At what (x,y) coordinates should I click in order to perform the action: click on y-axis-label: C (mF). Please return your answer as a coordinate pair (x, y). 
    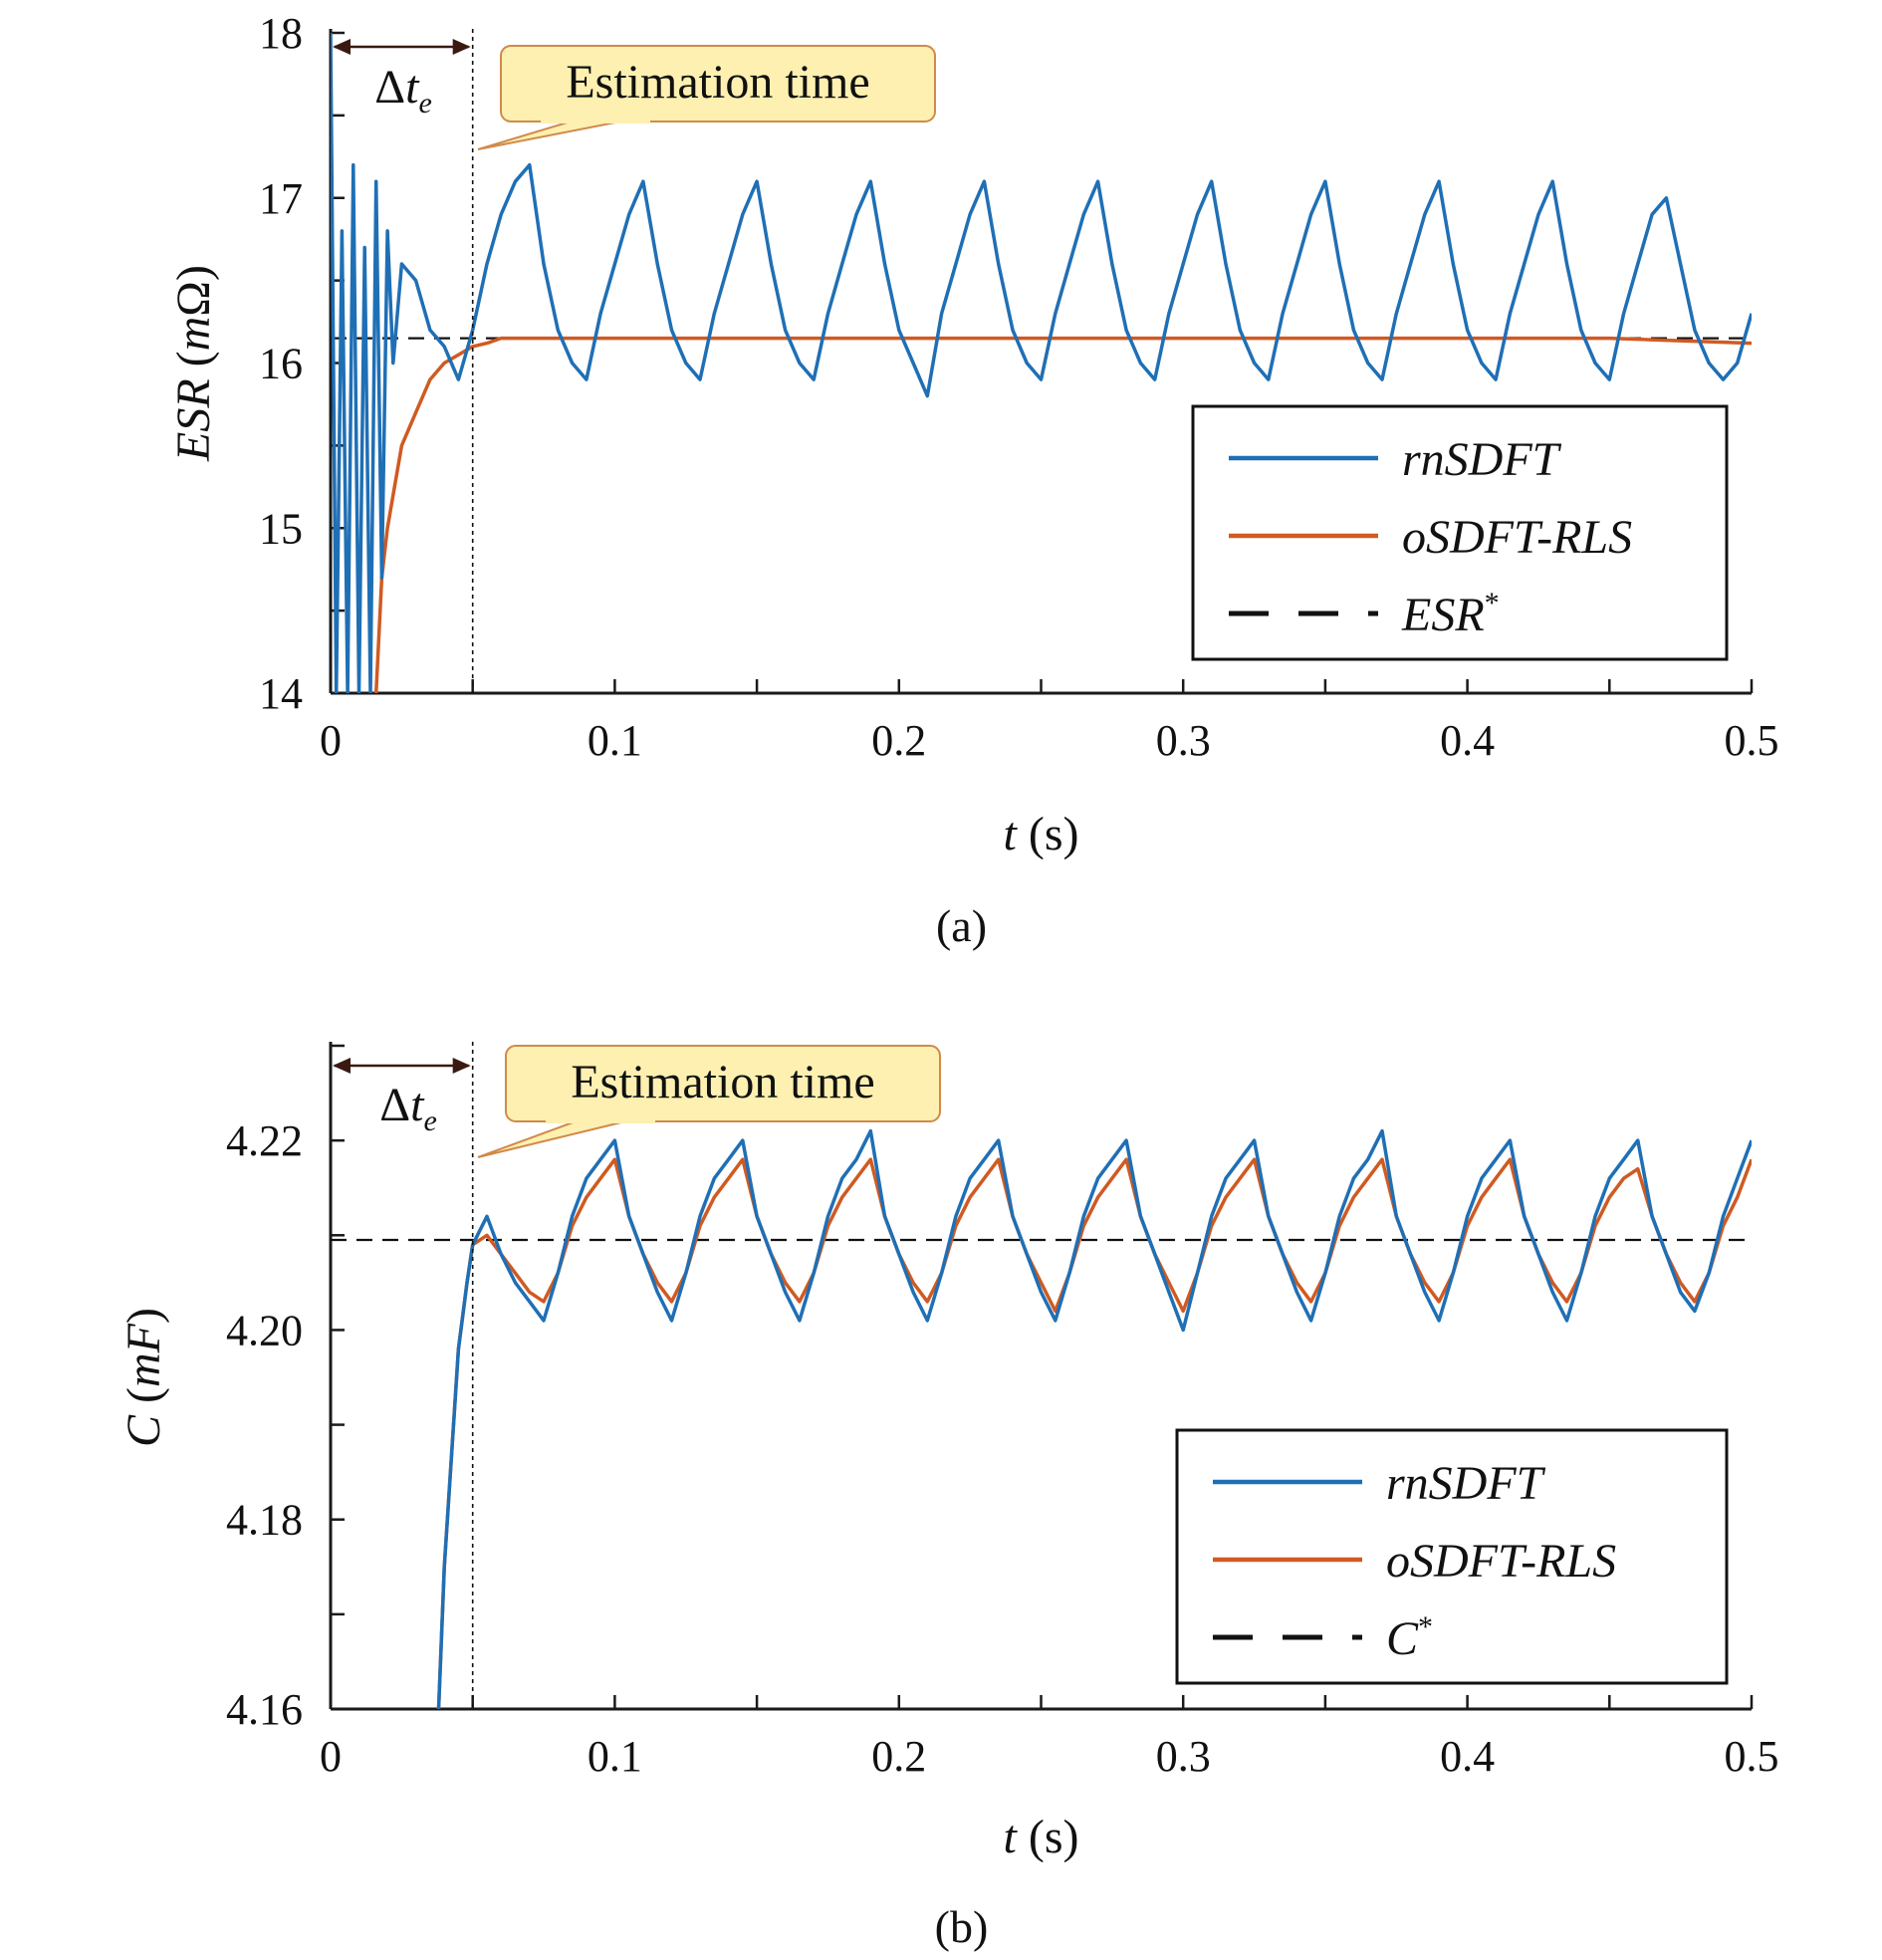
    Looking at the image, I should click on (144, 1377).